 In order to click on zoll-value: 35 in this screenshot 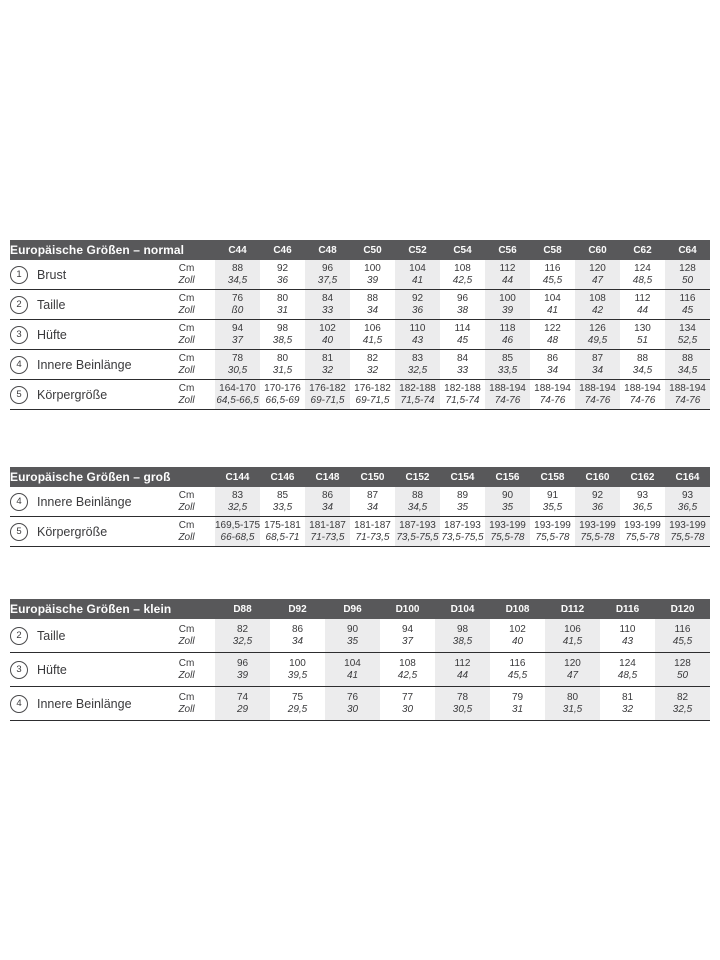, I will do `click(462, 507)`.